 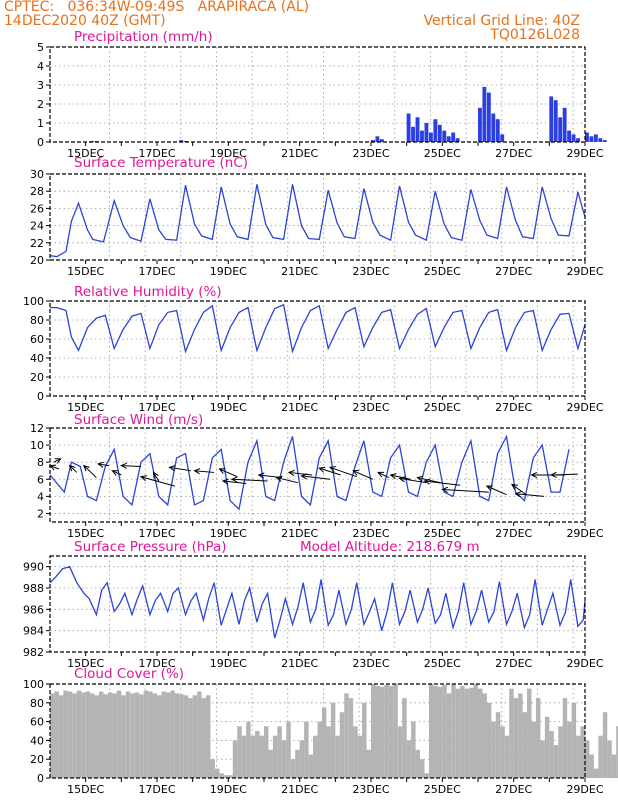 I want to click on y-tick-label: 80, so click(x=37, y=703).